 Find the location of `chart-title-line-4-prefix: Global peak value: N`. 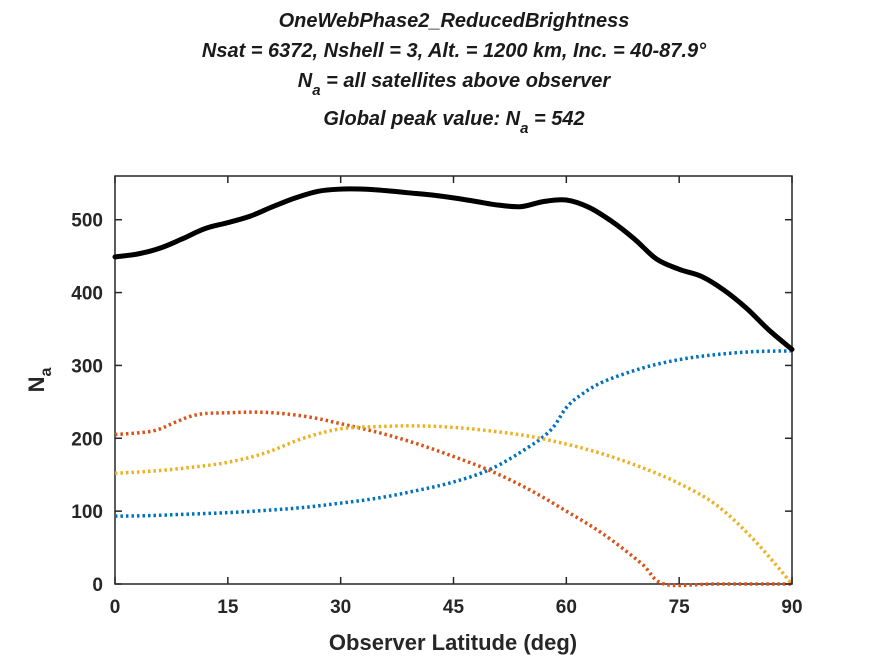

chart-title-line-4-prefix: Global peak value: N is located at coordinates (421, 119).